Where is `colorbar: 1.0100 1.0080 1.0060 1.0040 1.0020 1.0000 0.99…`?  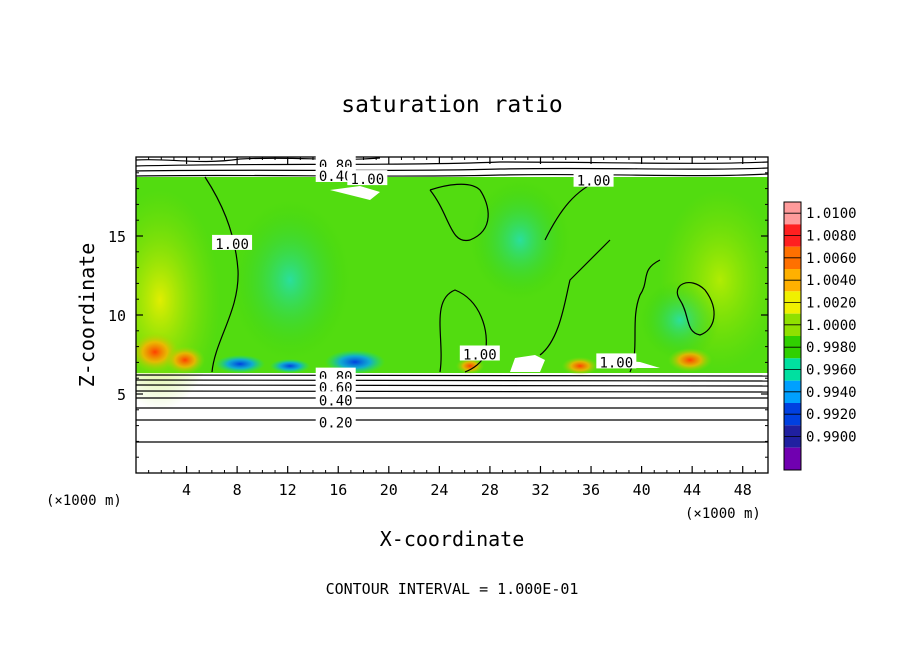
colorbar: 1.0100 1.0080 1.0060 1.0040 1.0020 1.0000 0.99… is located at coordinates (820, 336).